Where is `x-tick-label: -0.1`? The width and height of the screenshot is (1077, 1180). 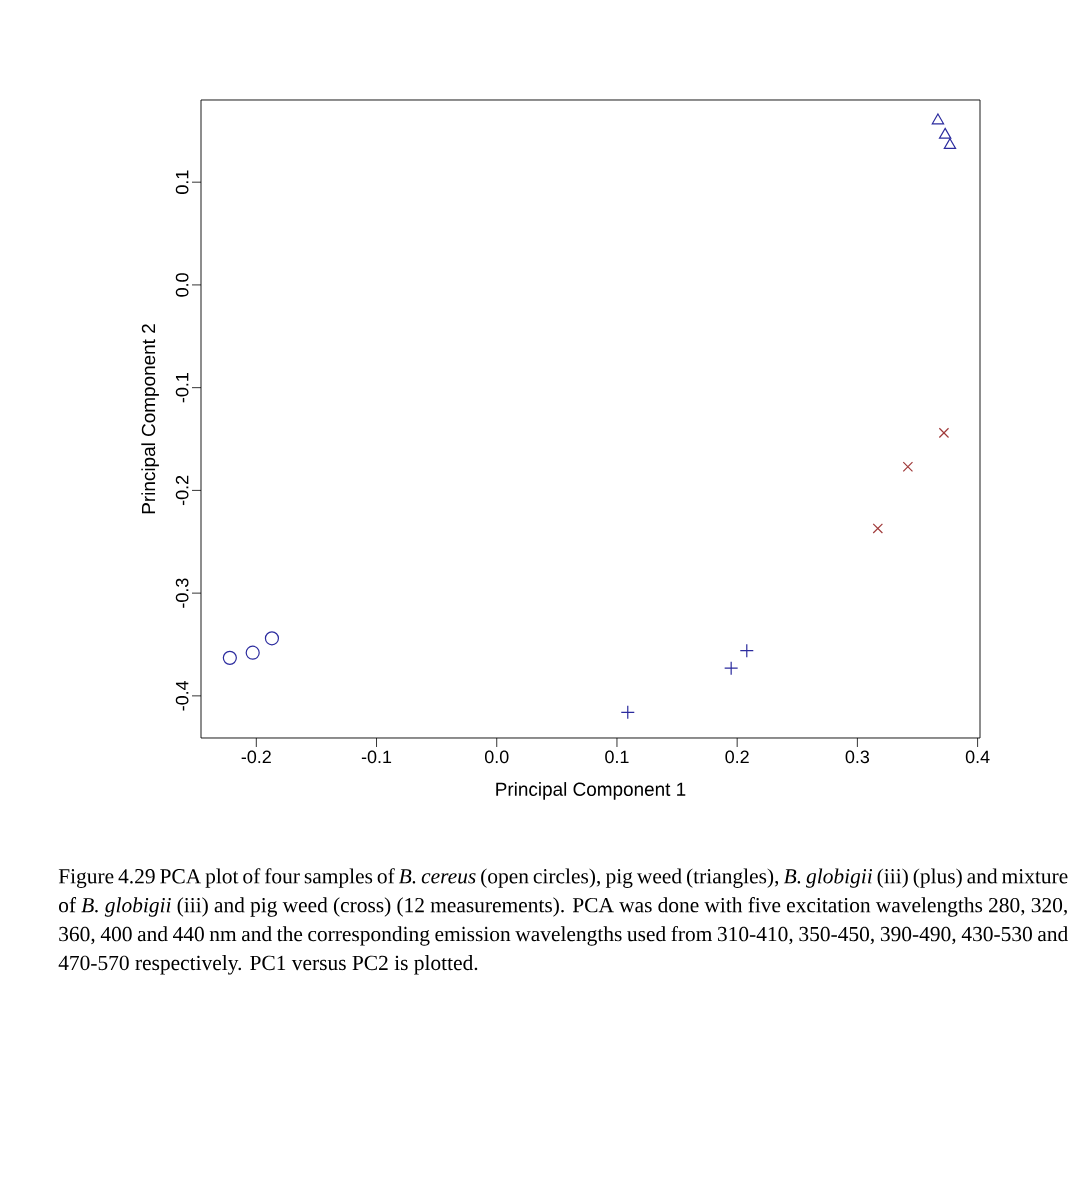 x-tick-label: -0.1 is located at coordinates (376, 757).